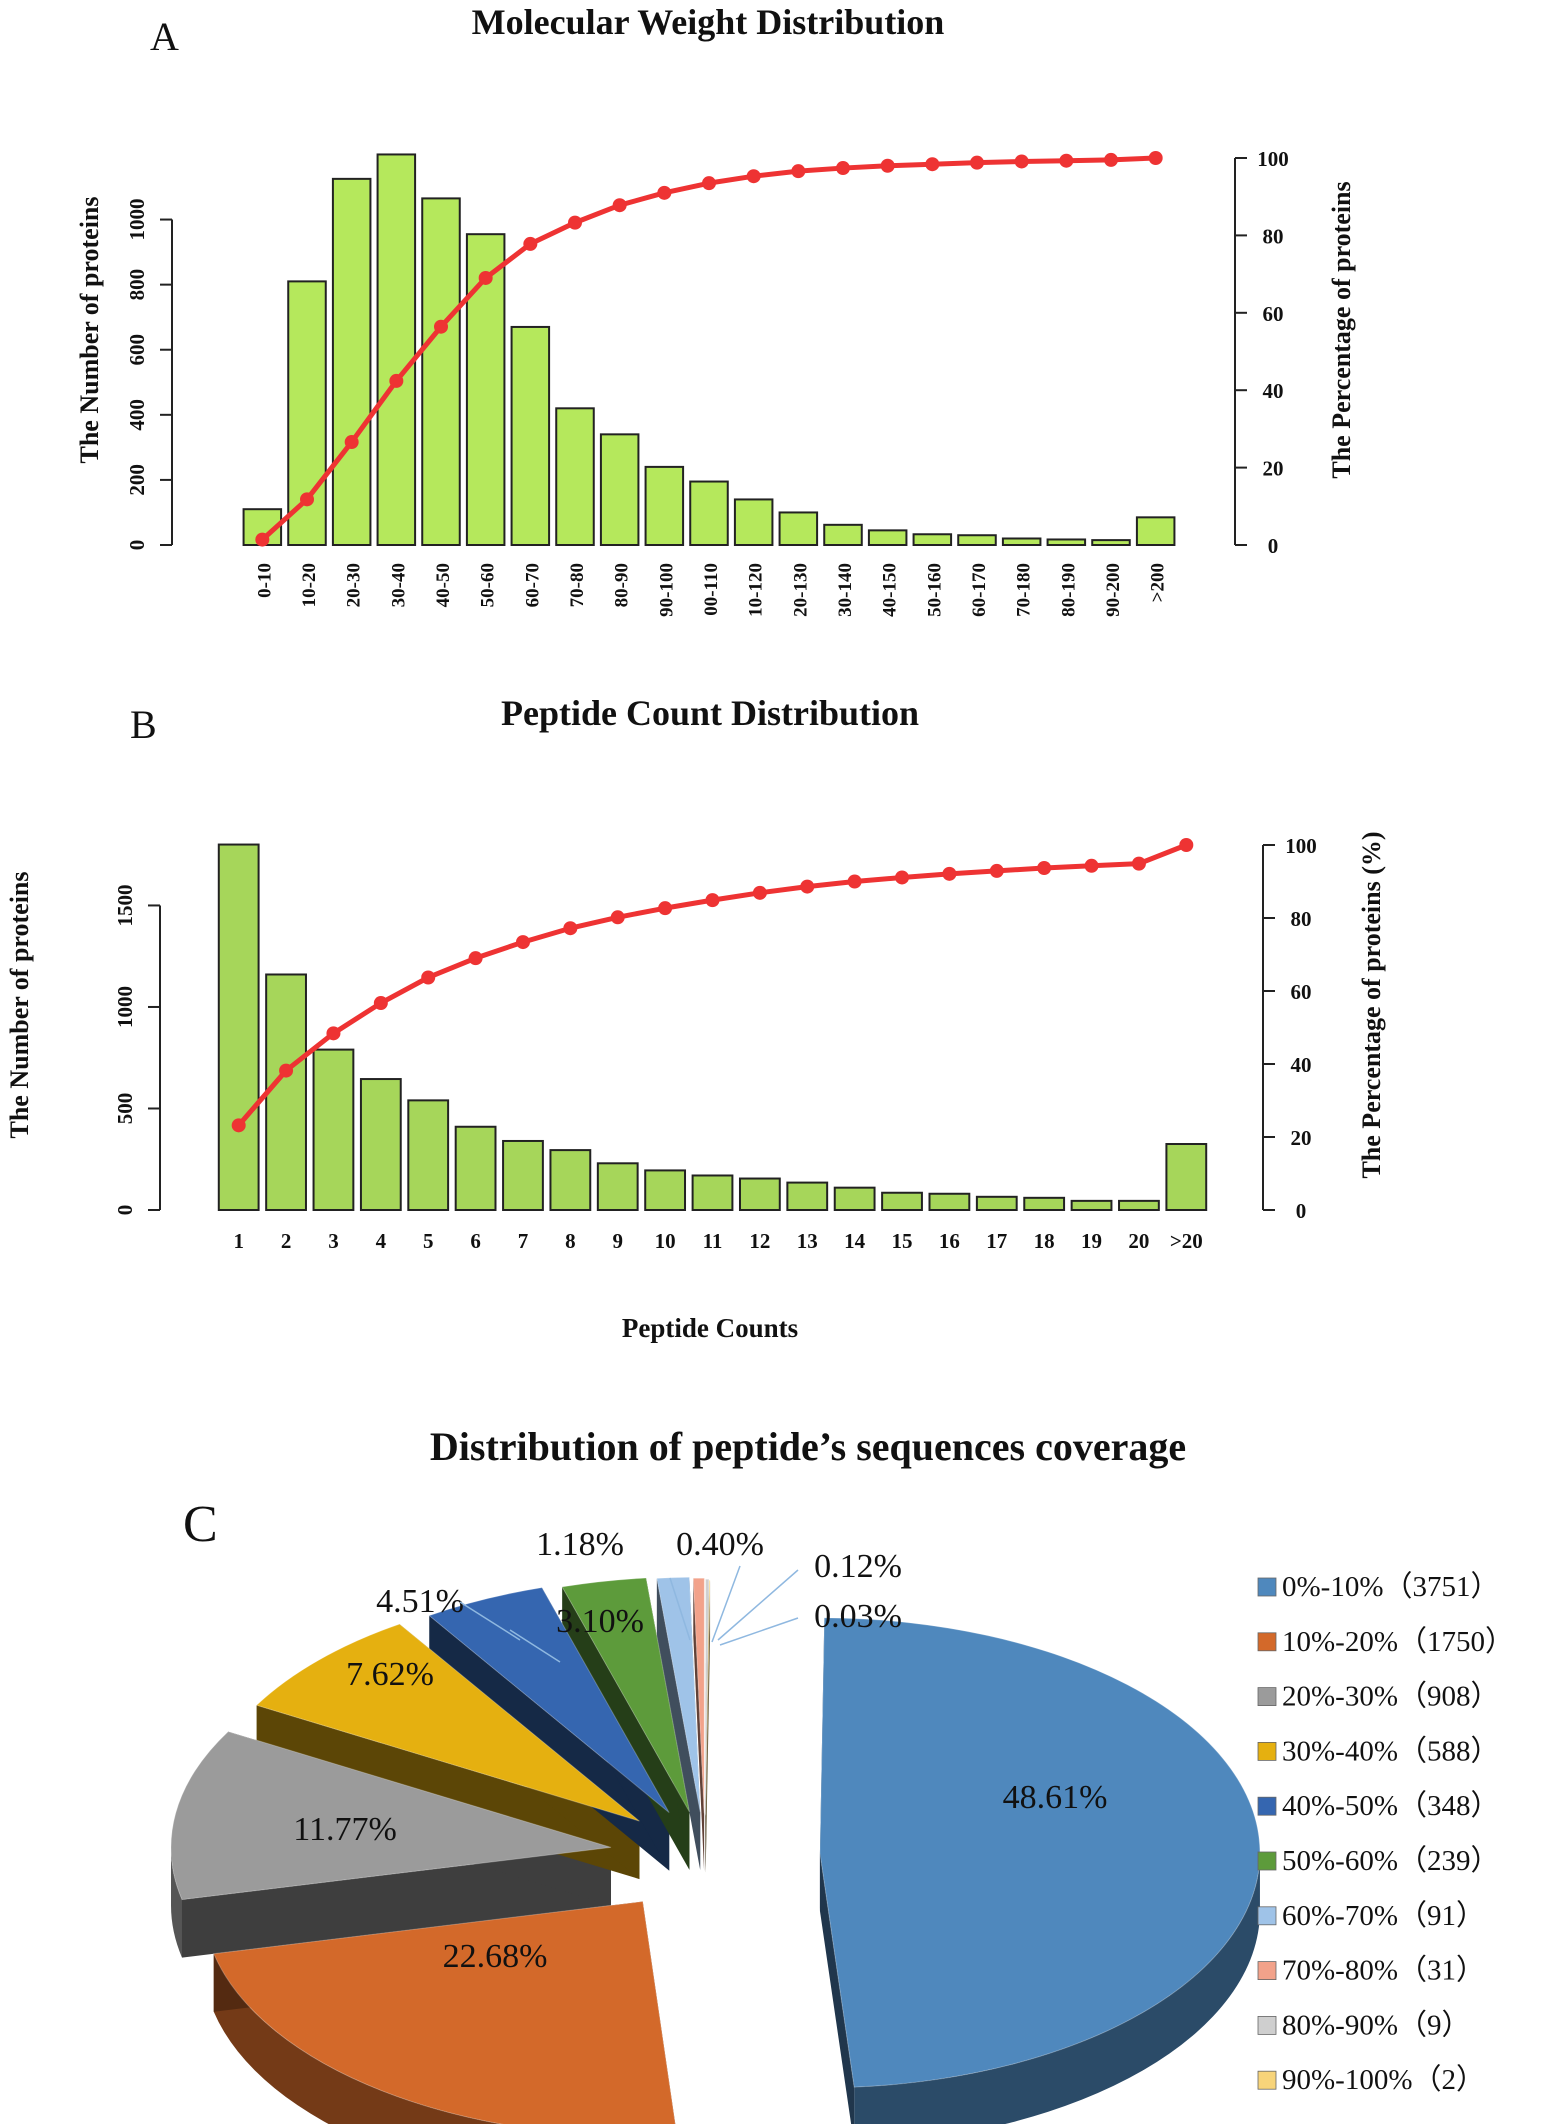 Image resolution: width=1542 pixels, height=2124 pixels. I want to click on x-tick-label: 13, so click(807, 1241).